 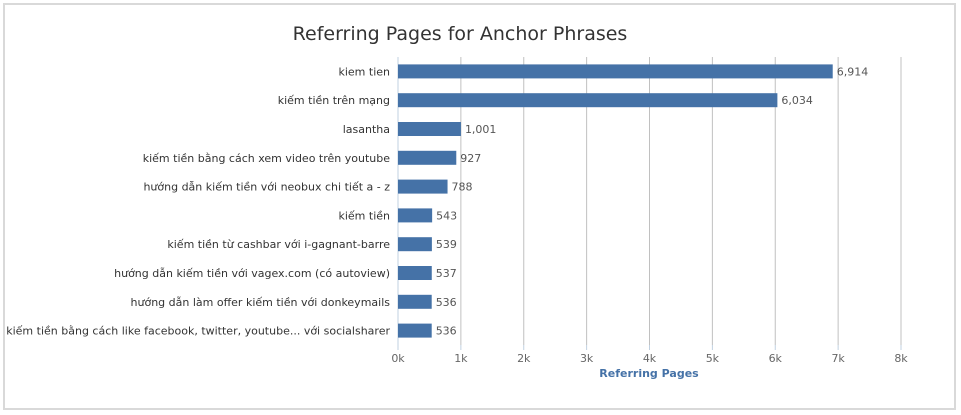 What do you see at coordinates (398, 358) in the screenshot?
I see `tick-label: 0k` at bounding box center [398, 358].